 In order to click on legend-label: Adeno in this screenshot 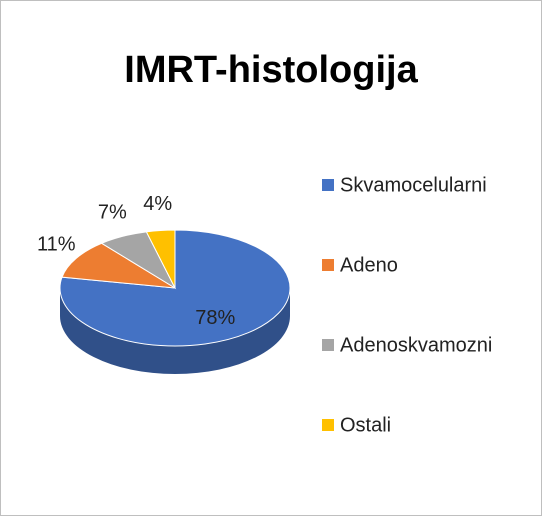, I will do `click(369, 265)`.